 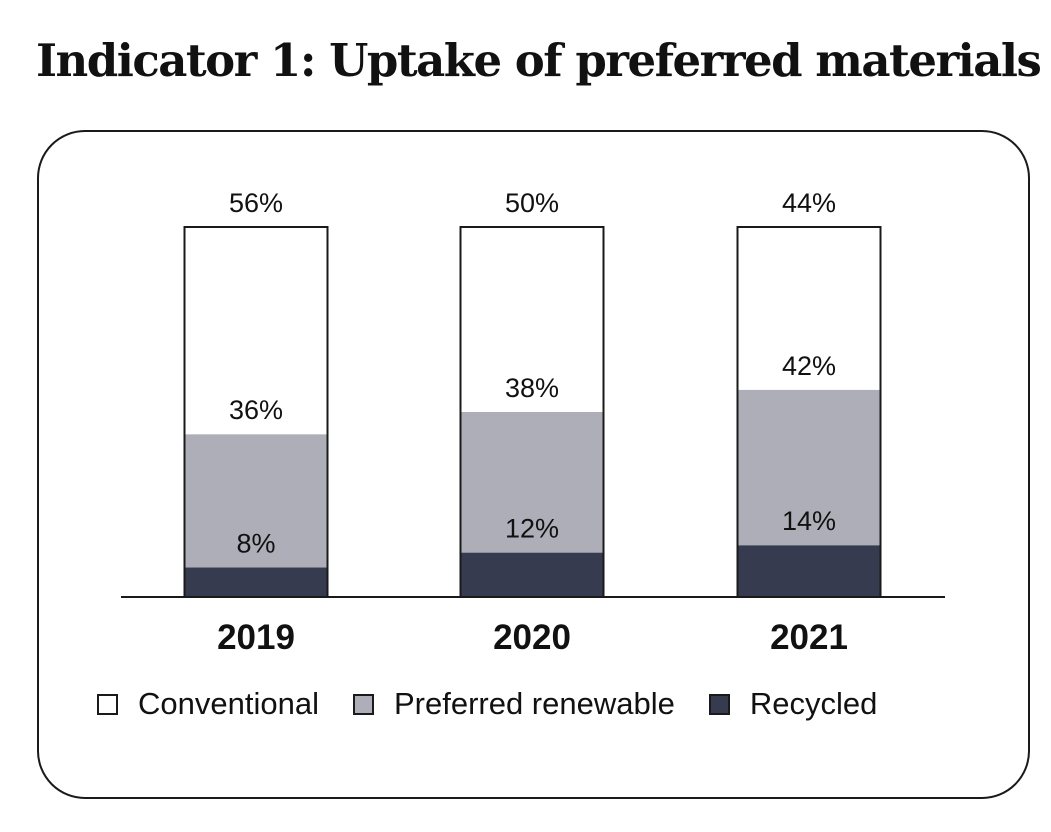 What do you see at coordinates (256, 637) in the screenshot?
I see `x-tick-label-2019: 2019` at bounding box center [256, 637].